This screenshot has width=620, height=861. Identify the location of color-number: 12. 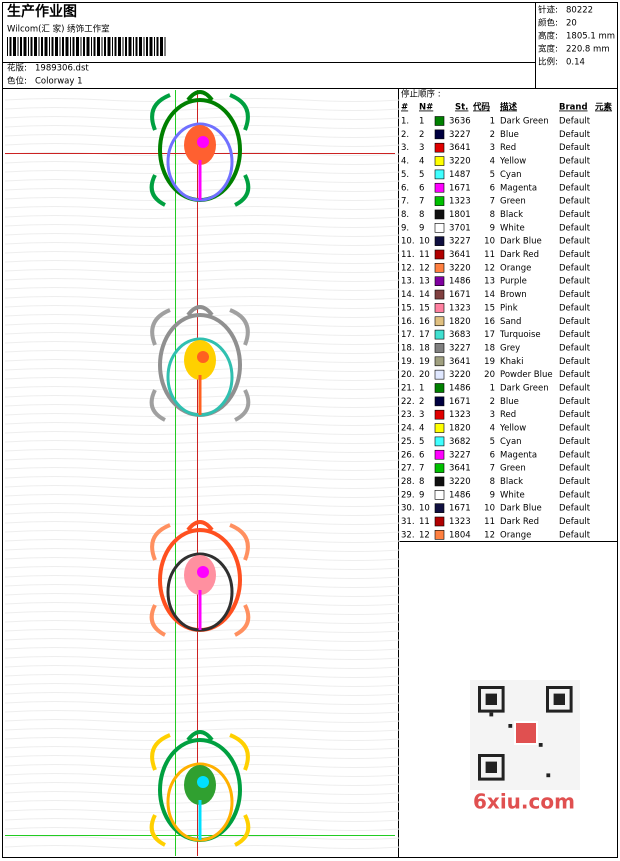
(489, 268).